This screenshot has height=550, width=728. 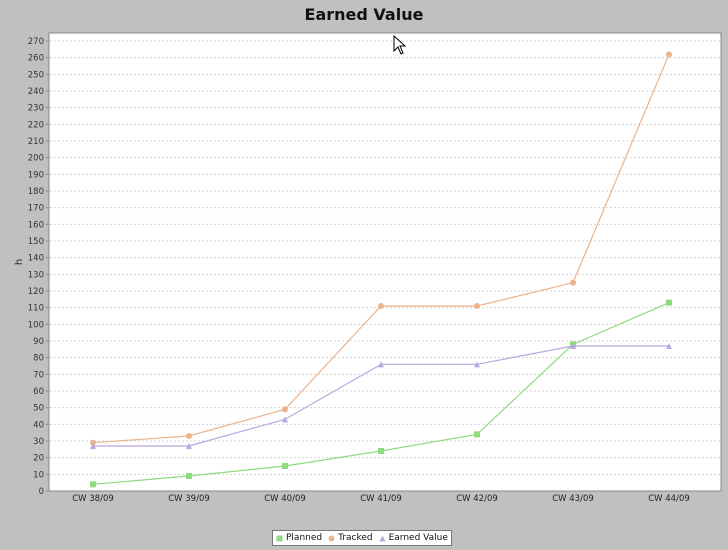 I want to click on y-tick-label: 110, so click(x=36, y=309).